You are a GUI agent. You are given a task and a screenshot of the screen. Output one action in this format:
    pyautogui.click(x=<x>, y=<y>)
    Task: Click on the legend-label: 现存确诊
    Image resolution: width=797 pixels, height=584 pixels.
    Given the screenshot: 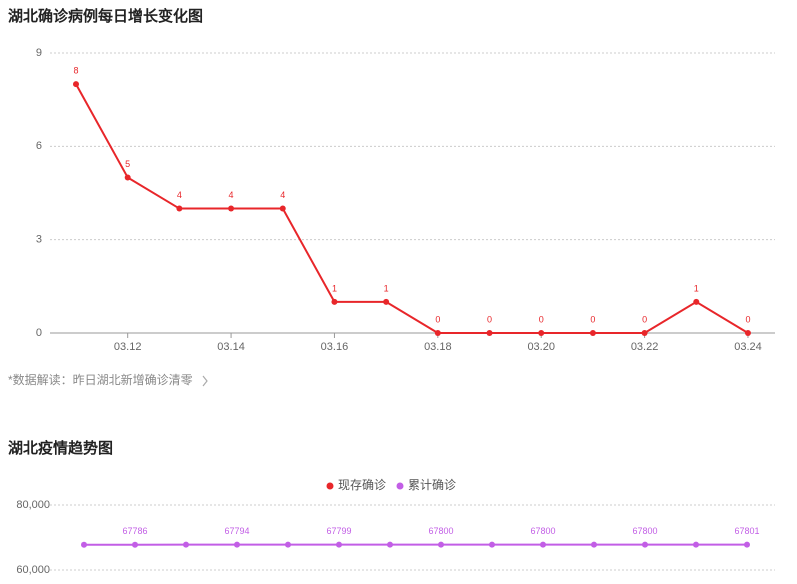 What is the action you would take?
    pyautogui.click(x=362, y=485)
    